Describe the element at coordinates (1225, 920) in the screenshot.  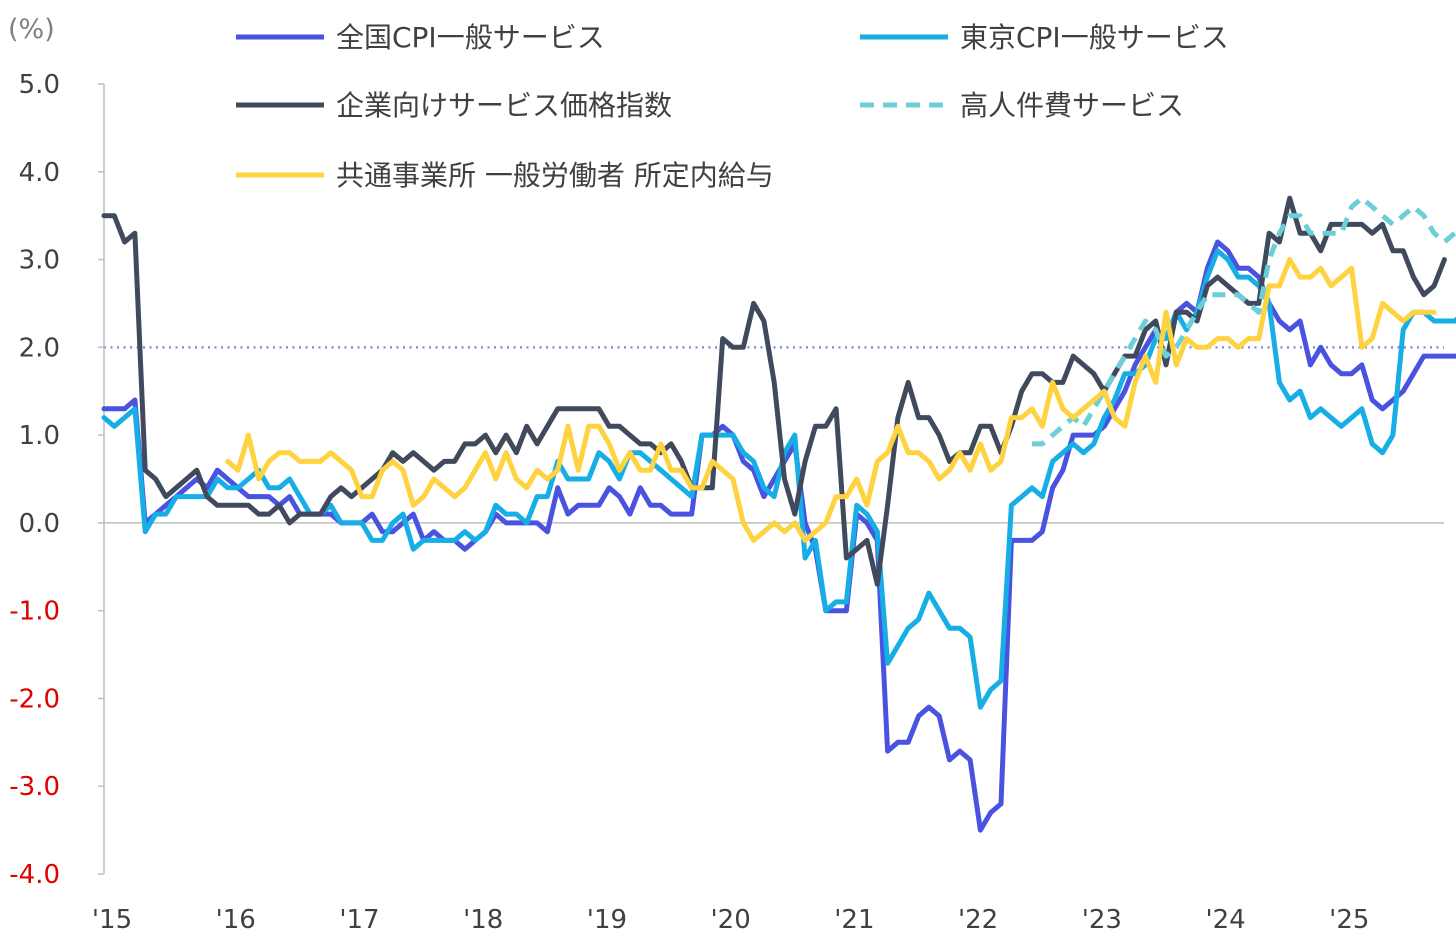
I see `x-tick-label: '24` at that location.